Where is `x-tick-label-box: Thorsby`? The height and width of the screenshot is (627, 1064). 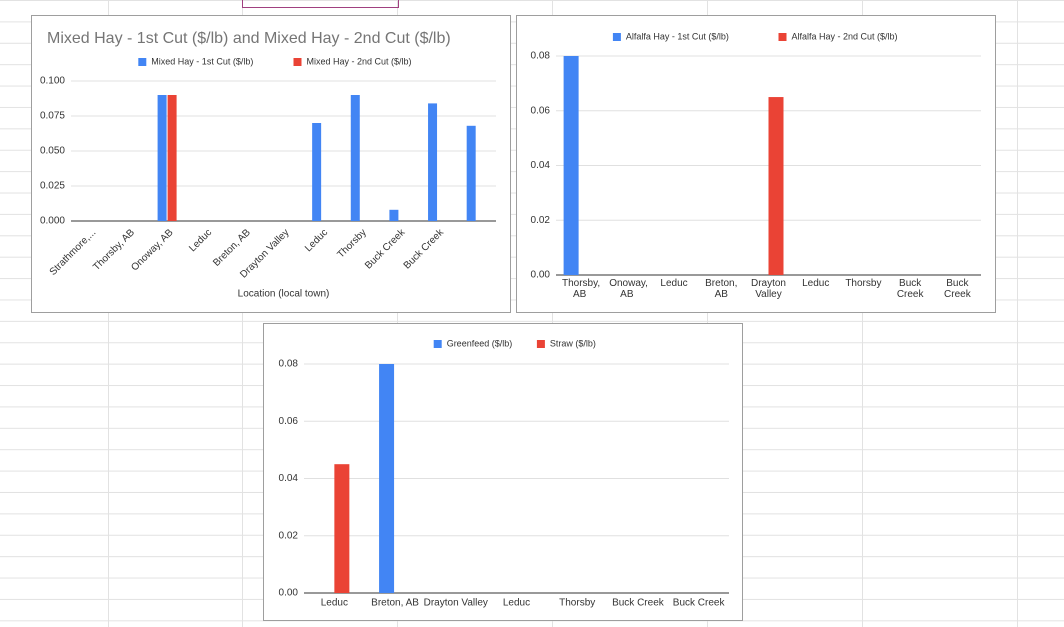
x-tick-label-box: Thorsby is located at coordinates (863, 283).